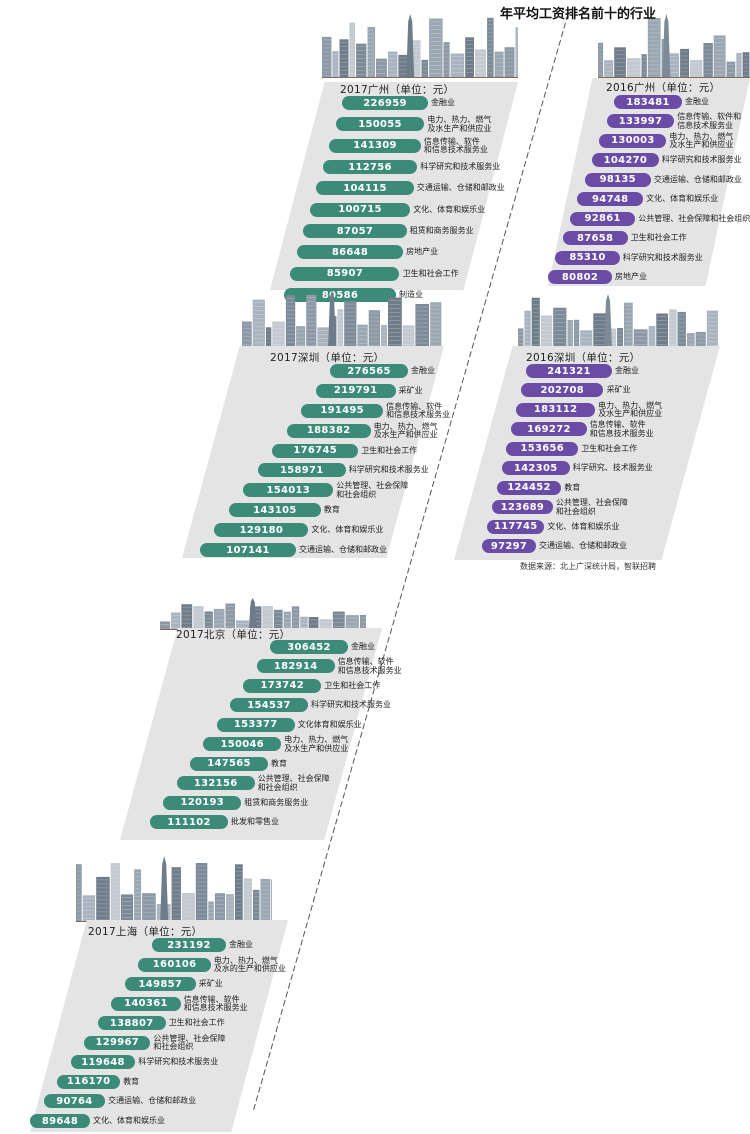  I want to click on category-label: 信息传输、软件 和信息技术服务业, so click(215, 1003).